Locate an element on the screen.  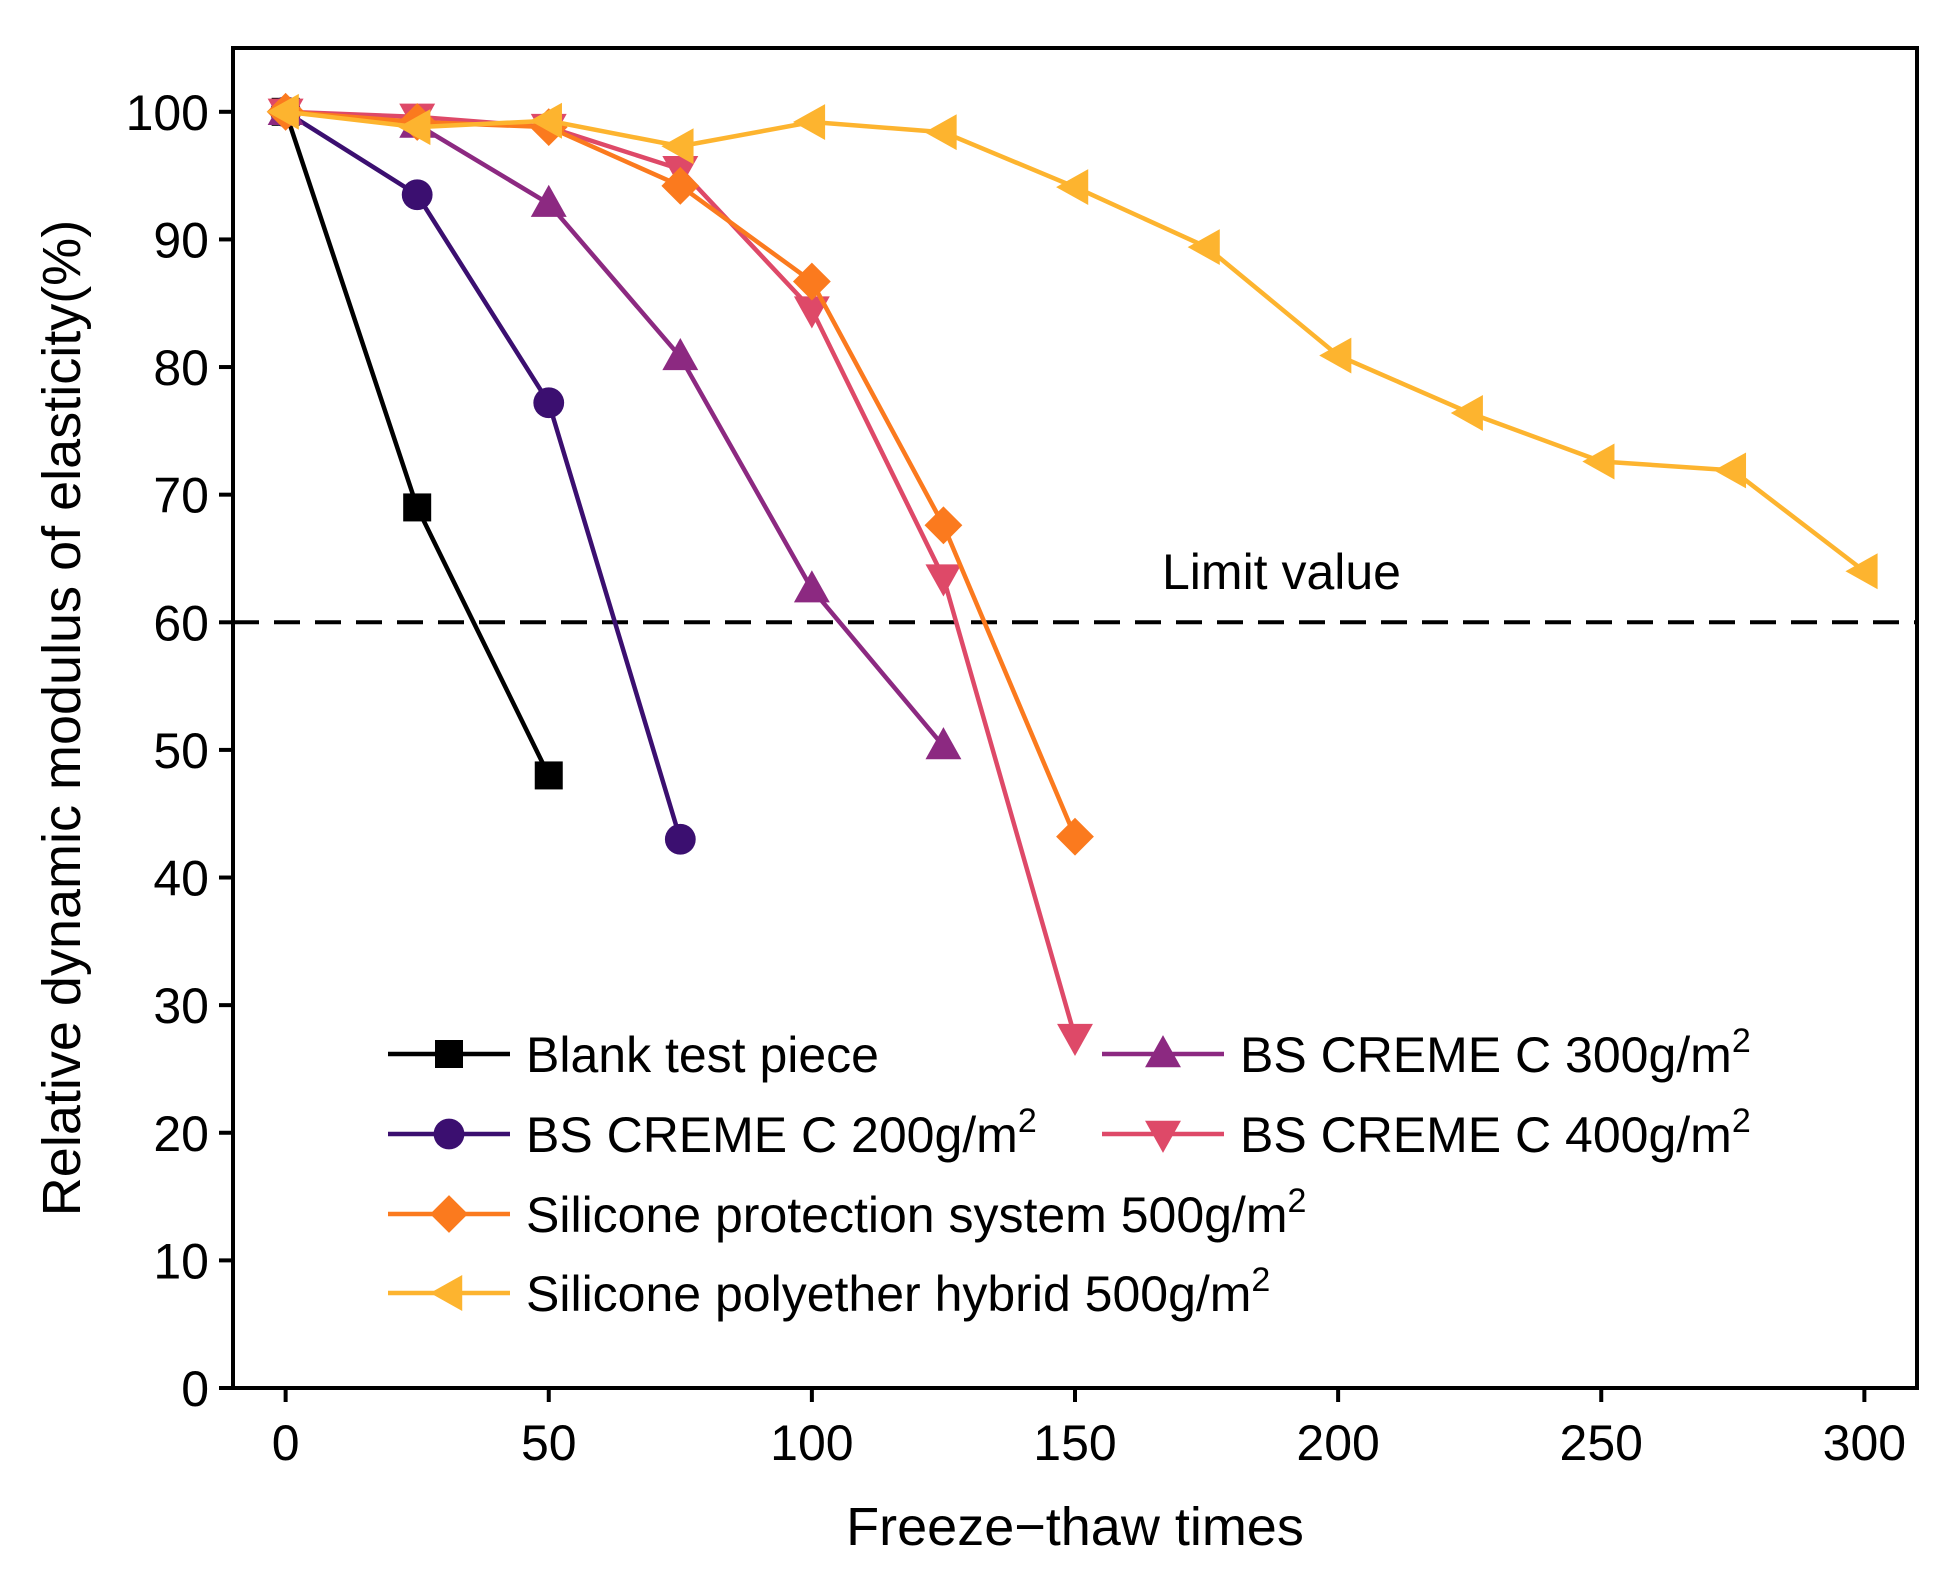
legend-item: BS CREME C 200g/m2 is located at coordinates (712, 1132).